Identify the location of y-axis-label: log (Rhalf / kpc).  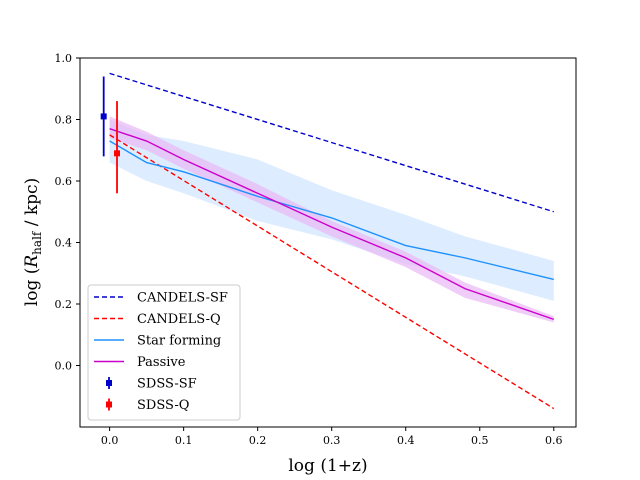
(33, 242).